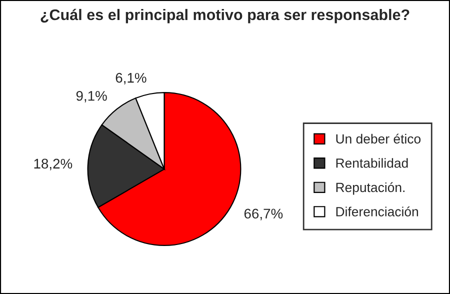 The width and height of the screenshot is (450, 294). Describe the element at coordinates (372, 163) in the screenshot. I see `legend-label: Rentabilidad` at that location.